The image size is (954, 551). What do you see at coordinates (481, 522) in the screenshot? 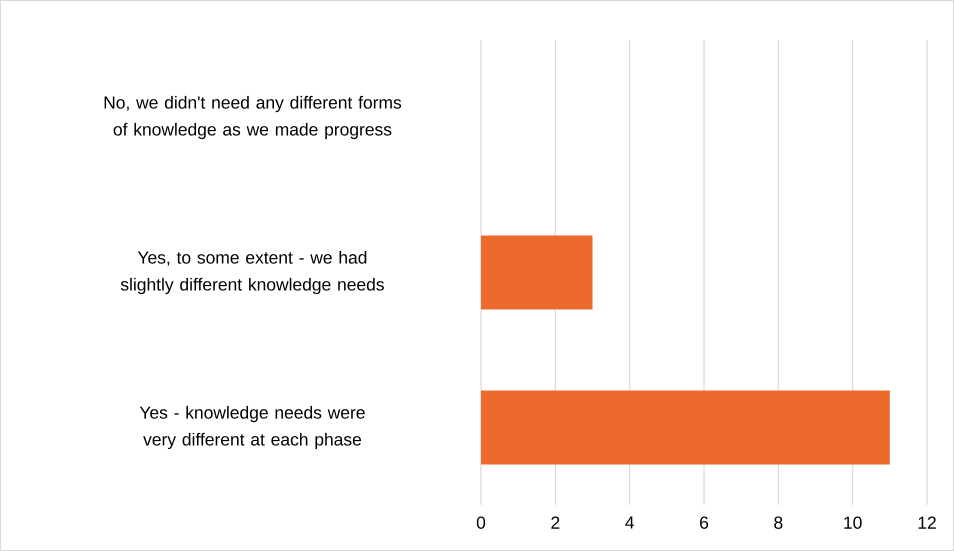
I see `x-tick-label: 0` at bounding box center [481, 522].